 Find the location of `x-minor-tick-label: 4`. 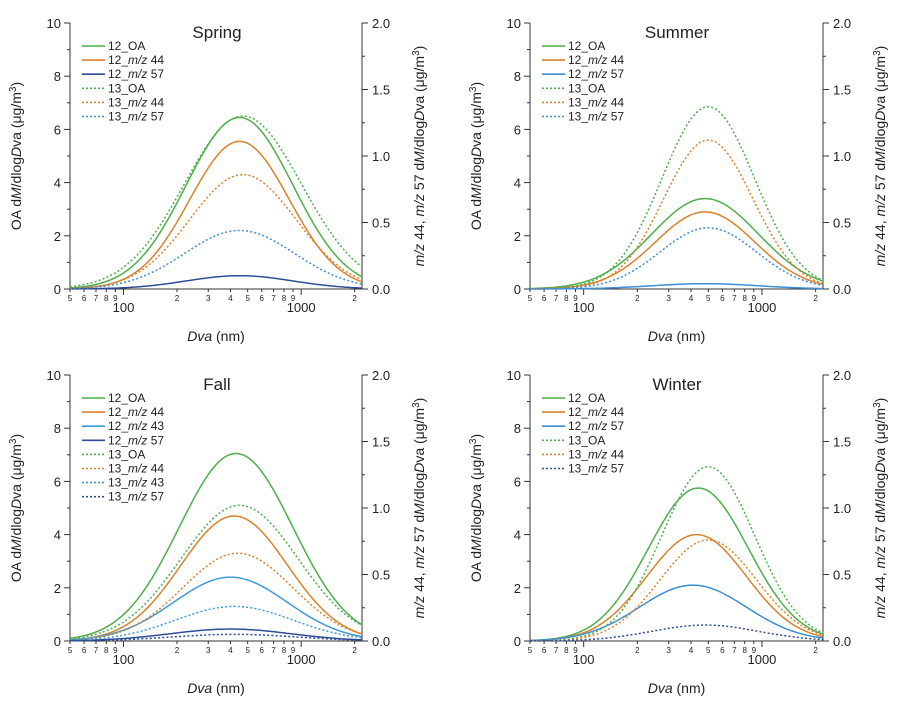

x-minor-tick-label: 4 is located at coordinates (691, 298).